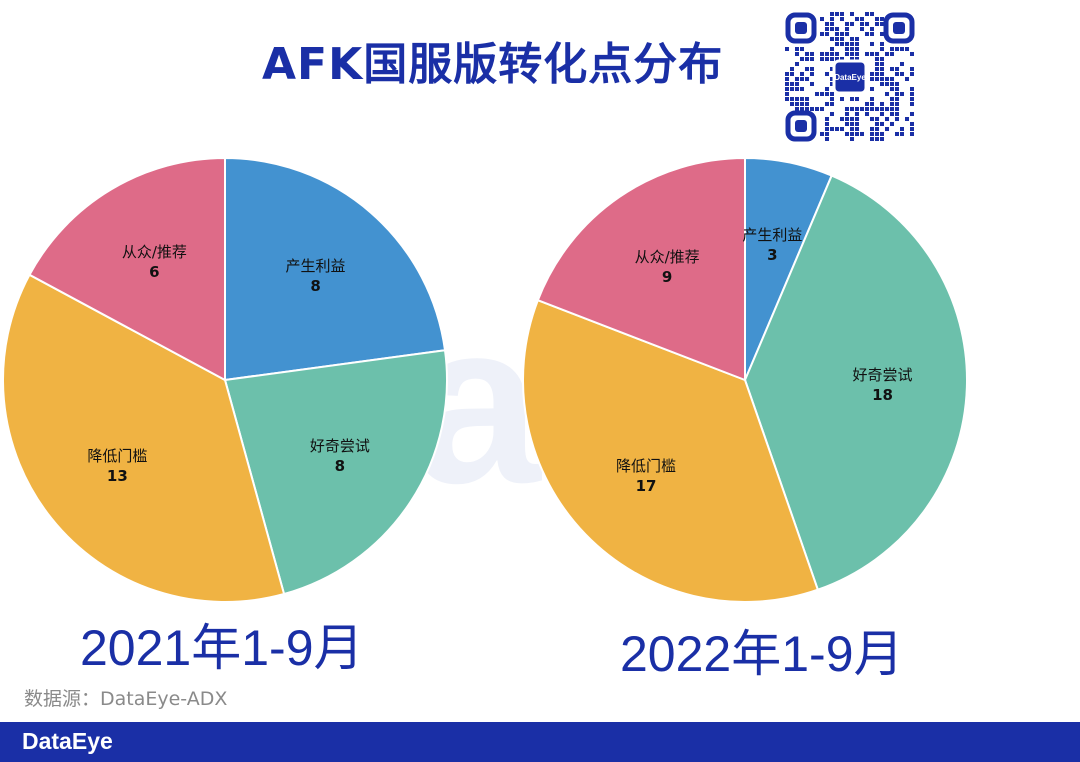 The image size is (1080, 762). Describe the element at coordinates (126, 699) in the screenshot. I see `data-source: 数据源：DataEye-ADX` at that location.